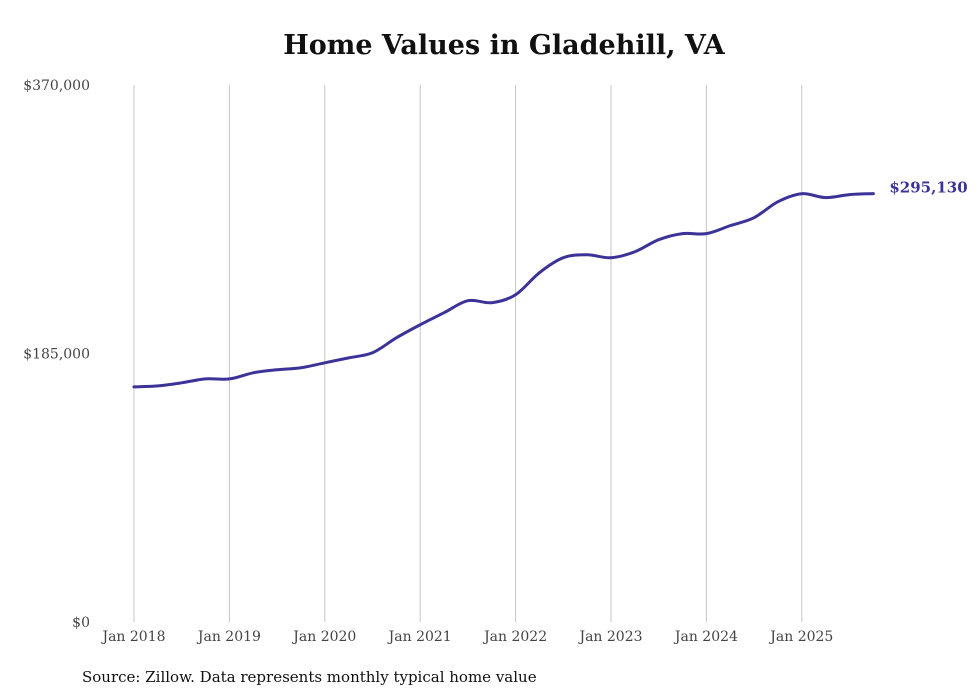 This screenshot has width=980, height=699. What do you see at coordinates (228, 637) in the screenshot?
I see `x-tick-label: Jan 2019` at bounding box center [228, 637].